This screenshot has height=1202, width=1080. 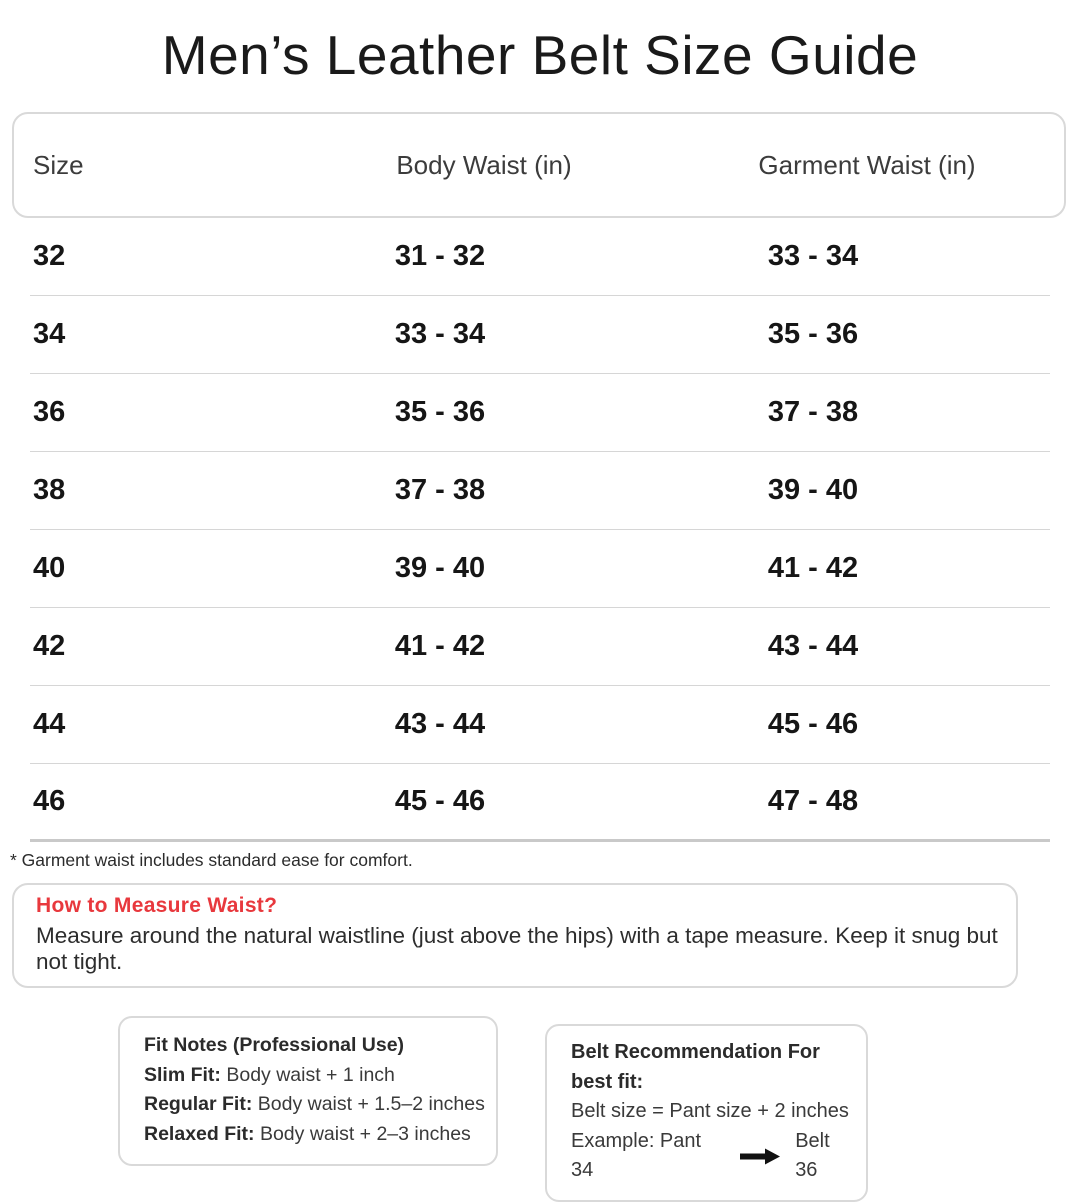 What do you see at coordinates (813, 568) in the screenshot?
I see `garment-waist-cell: 41 - 42` at bounding box center [813, 568].